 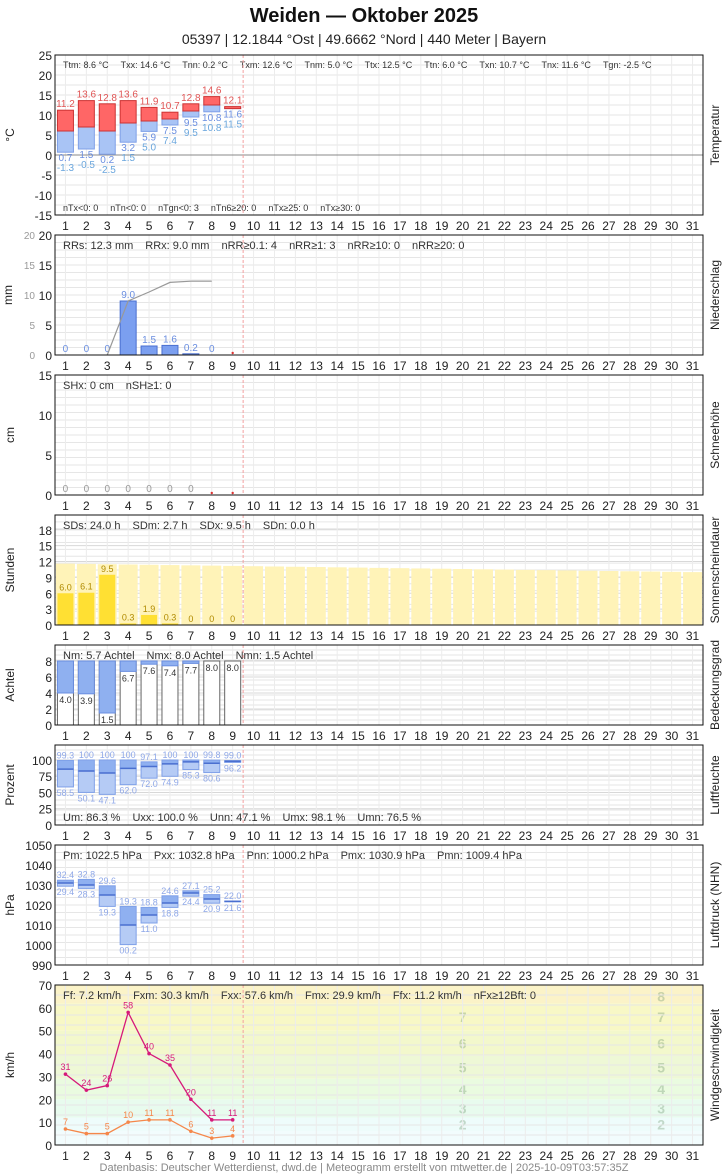 What do you see at coordinates (211, 366) in the screenshot?
I see `x-tick-label: 8` at bounding box center [211, 366].